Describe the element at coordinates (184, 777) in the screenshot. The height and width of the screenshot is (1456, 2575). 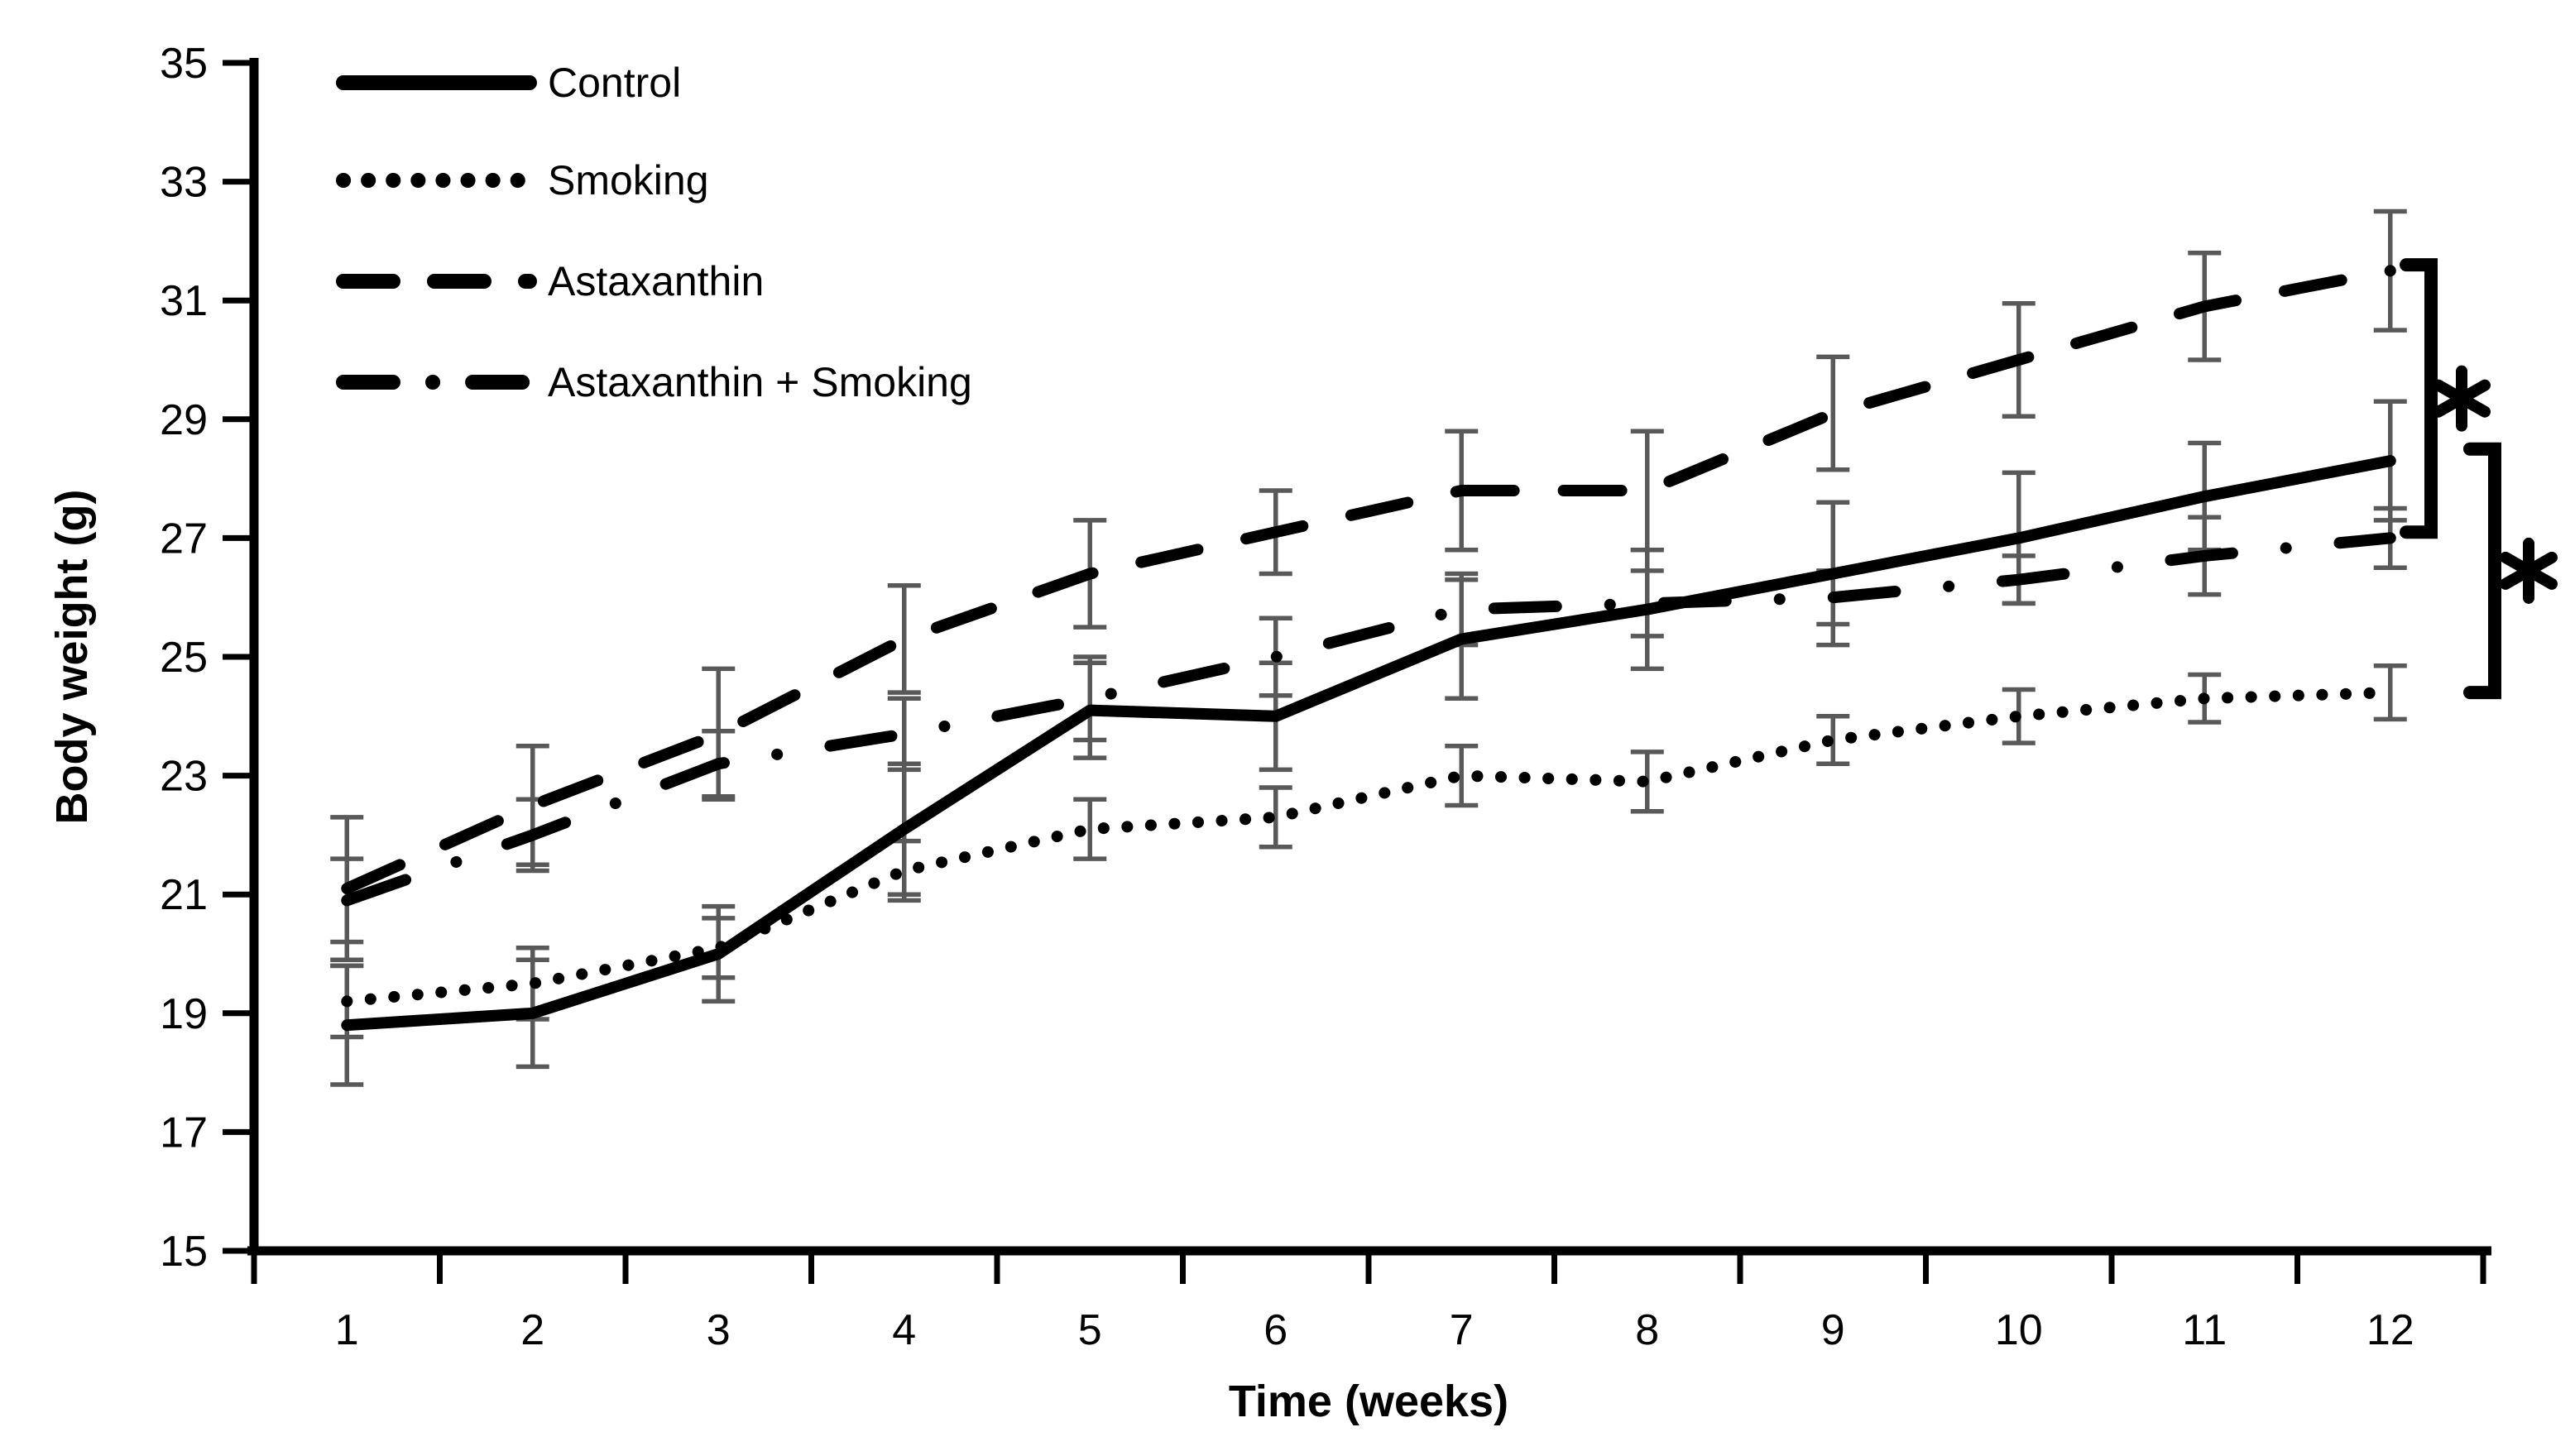
I see `y-tick-label: 23` at that location.